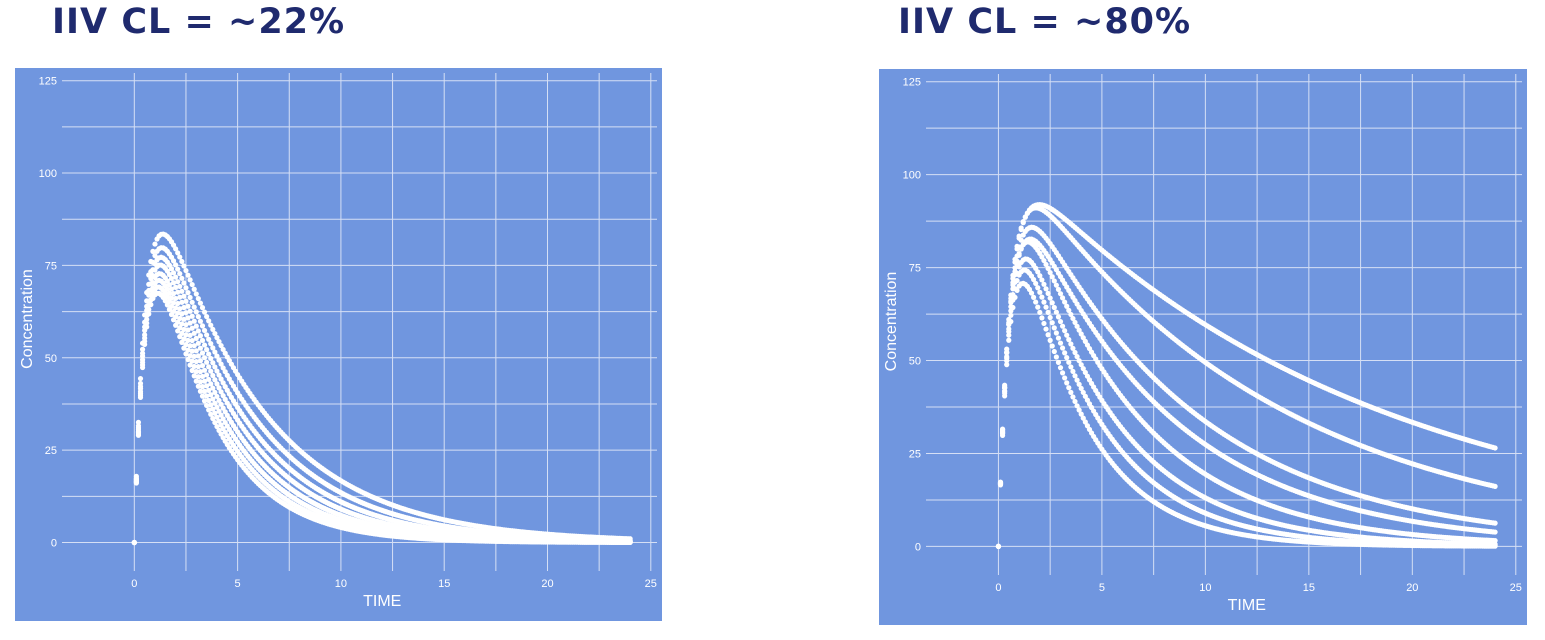  Describe the element at coordinates (1247, 605) in the screenshot. I see `x-axis-label: TIME` at that location.